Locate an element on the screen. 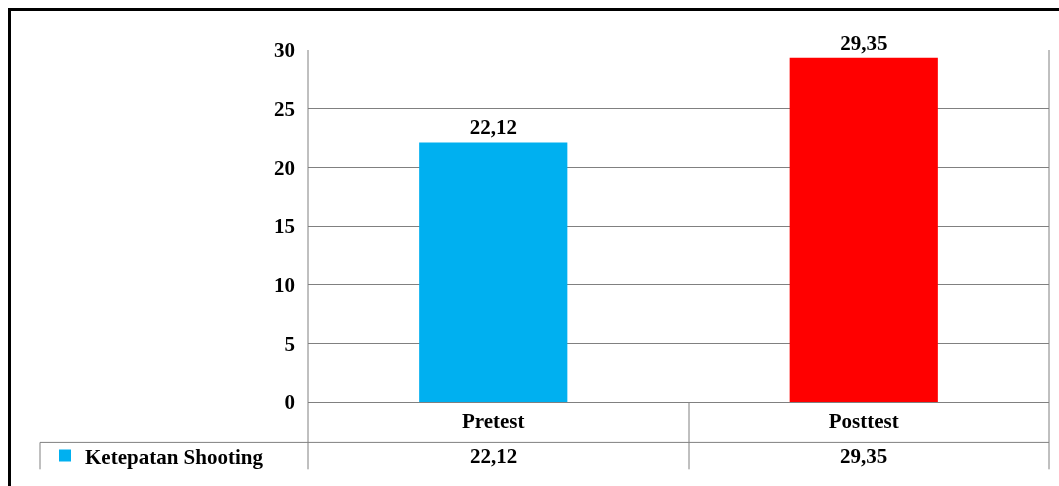  y-tick-label: 15 is located at coordinates (284, 226).